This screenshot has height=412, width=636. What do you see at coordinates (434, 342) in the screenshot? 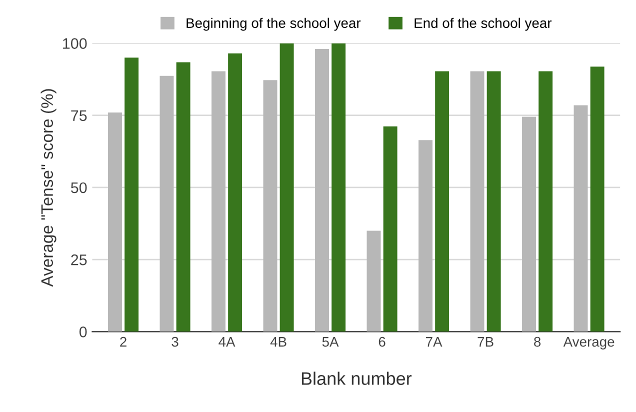
I see `x-tick-label: 7A` at bounding box center [434, 342].